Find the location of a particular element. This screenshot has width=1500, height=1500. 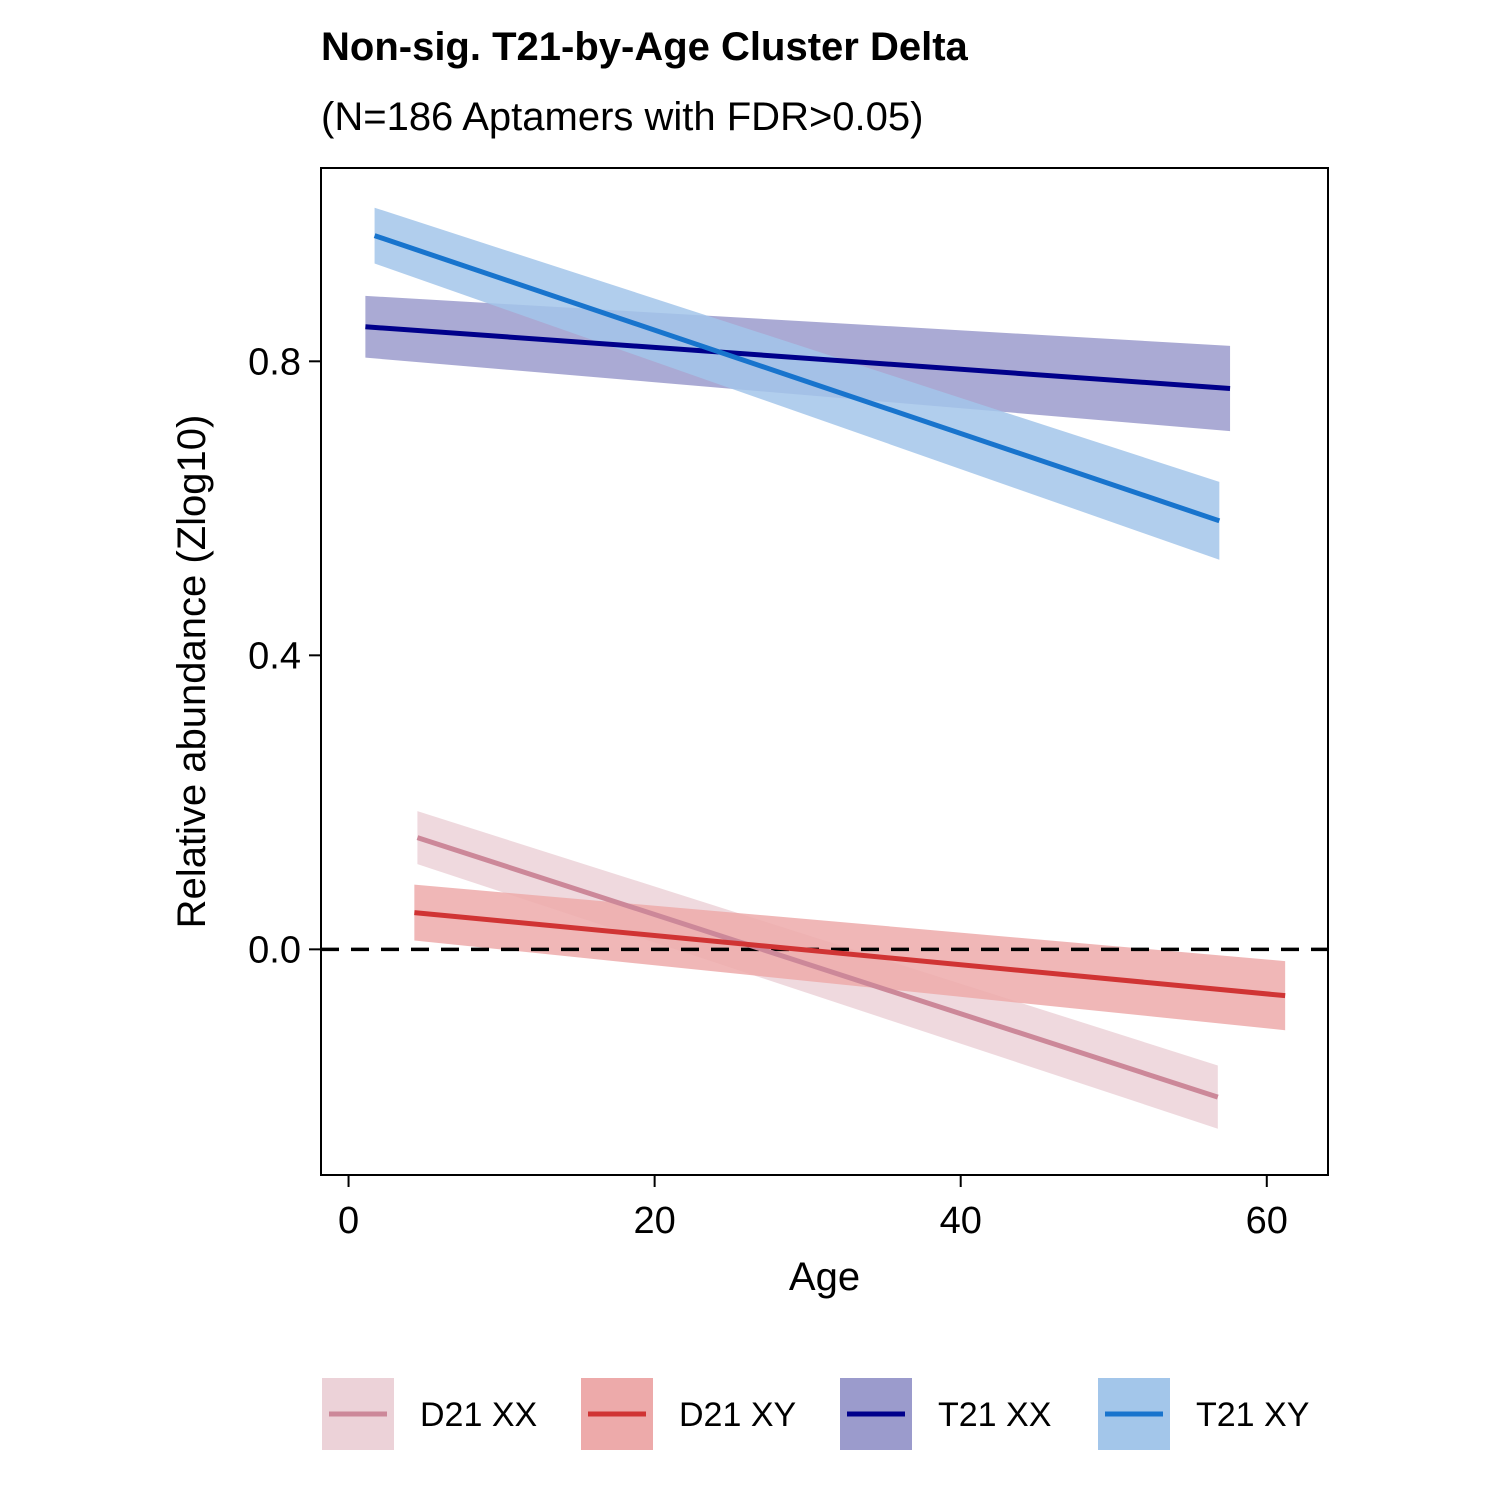

y-axis: 0.0 0.4 0.8 is located at coordinates (284, 656).